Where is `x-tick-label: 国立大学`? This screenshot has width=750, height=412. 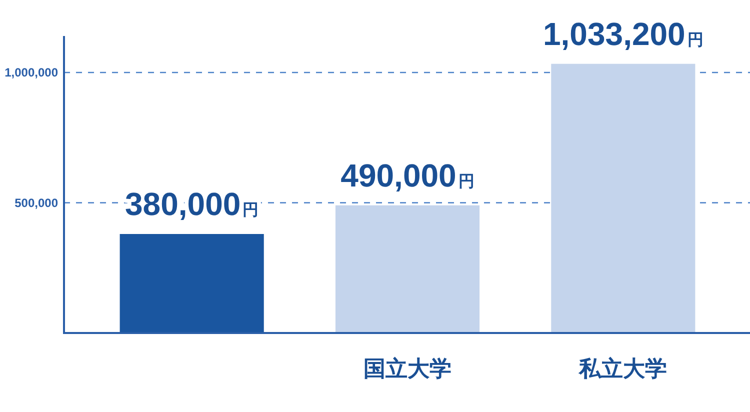 x-tick-label: 国立大学 is located at coordinates (408, 368).